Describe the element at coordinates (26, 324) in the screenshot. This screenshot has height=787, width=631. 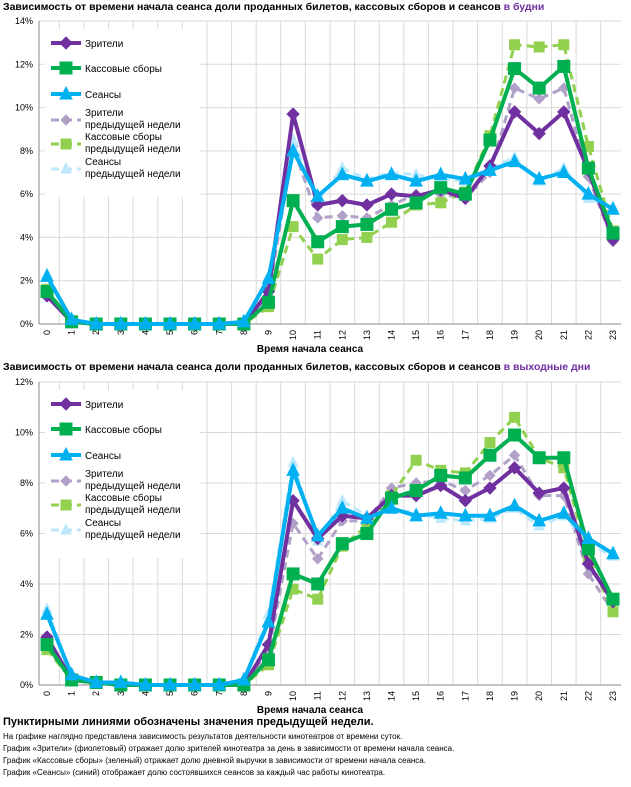
I see `chart0-ytick-label: 0%` at that location.